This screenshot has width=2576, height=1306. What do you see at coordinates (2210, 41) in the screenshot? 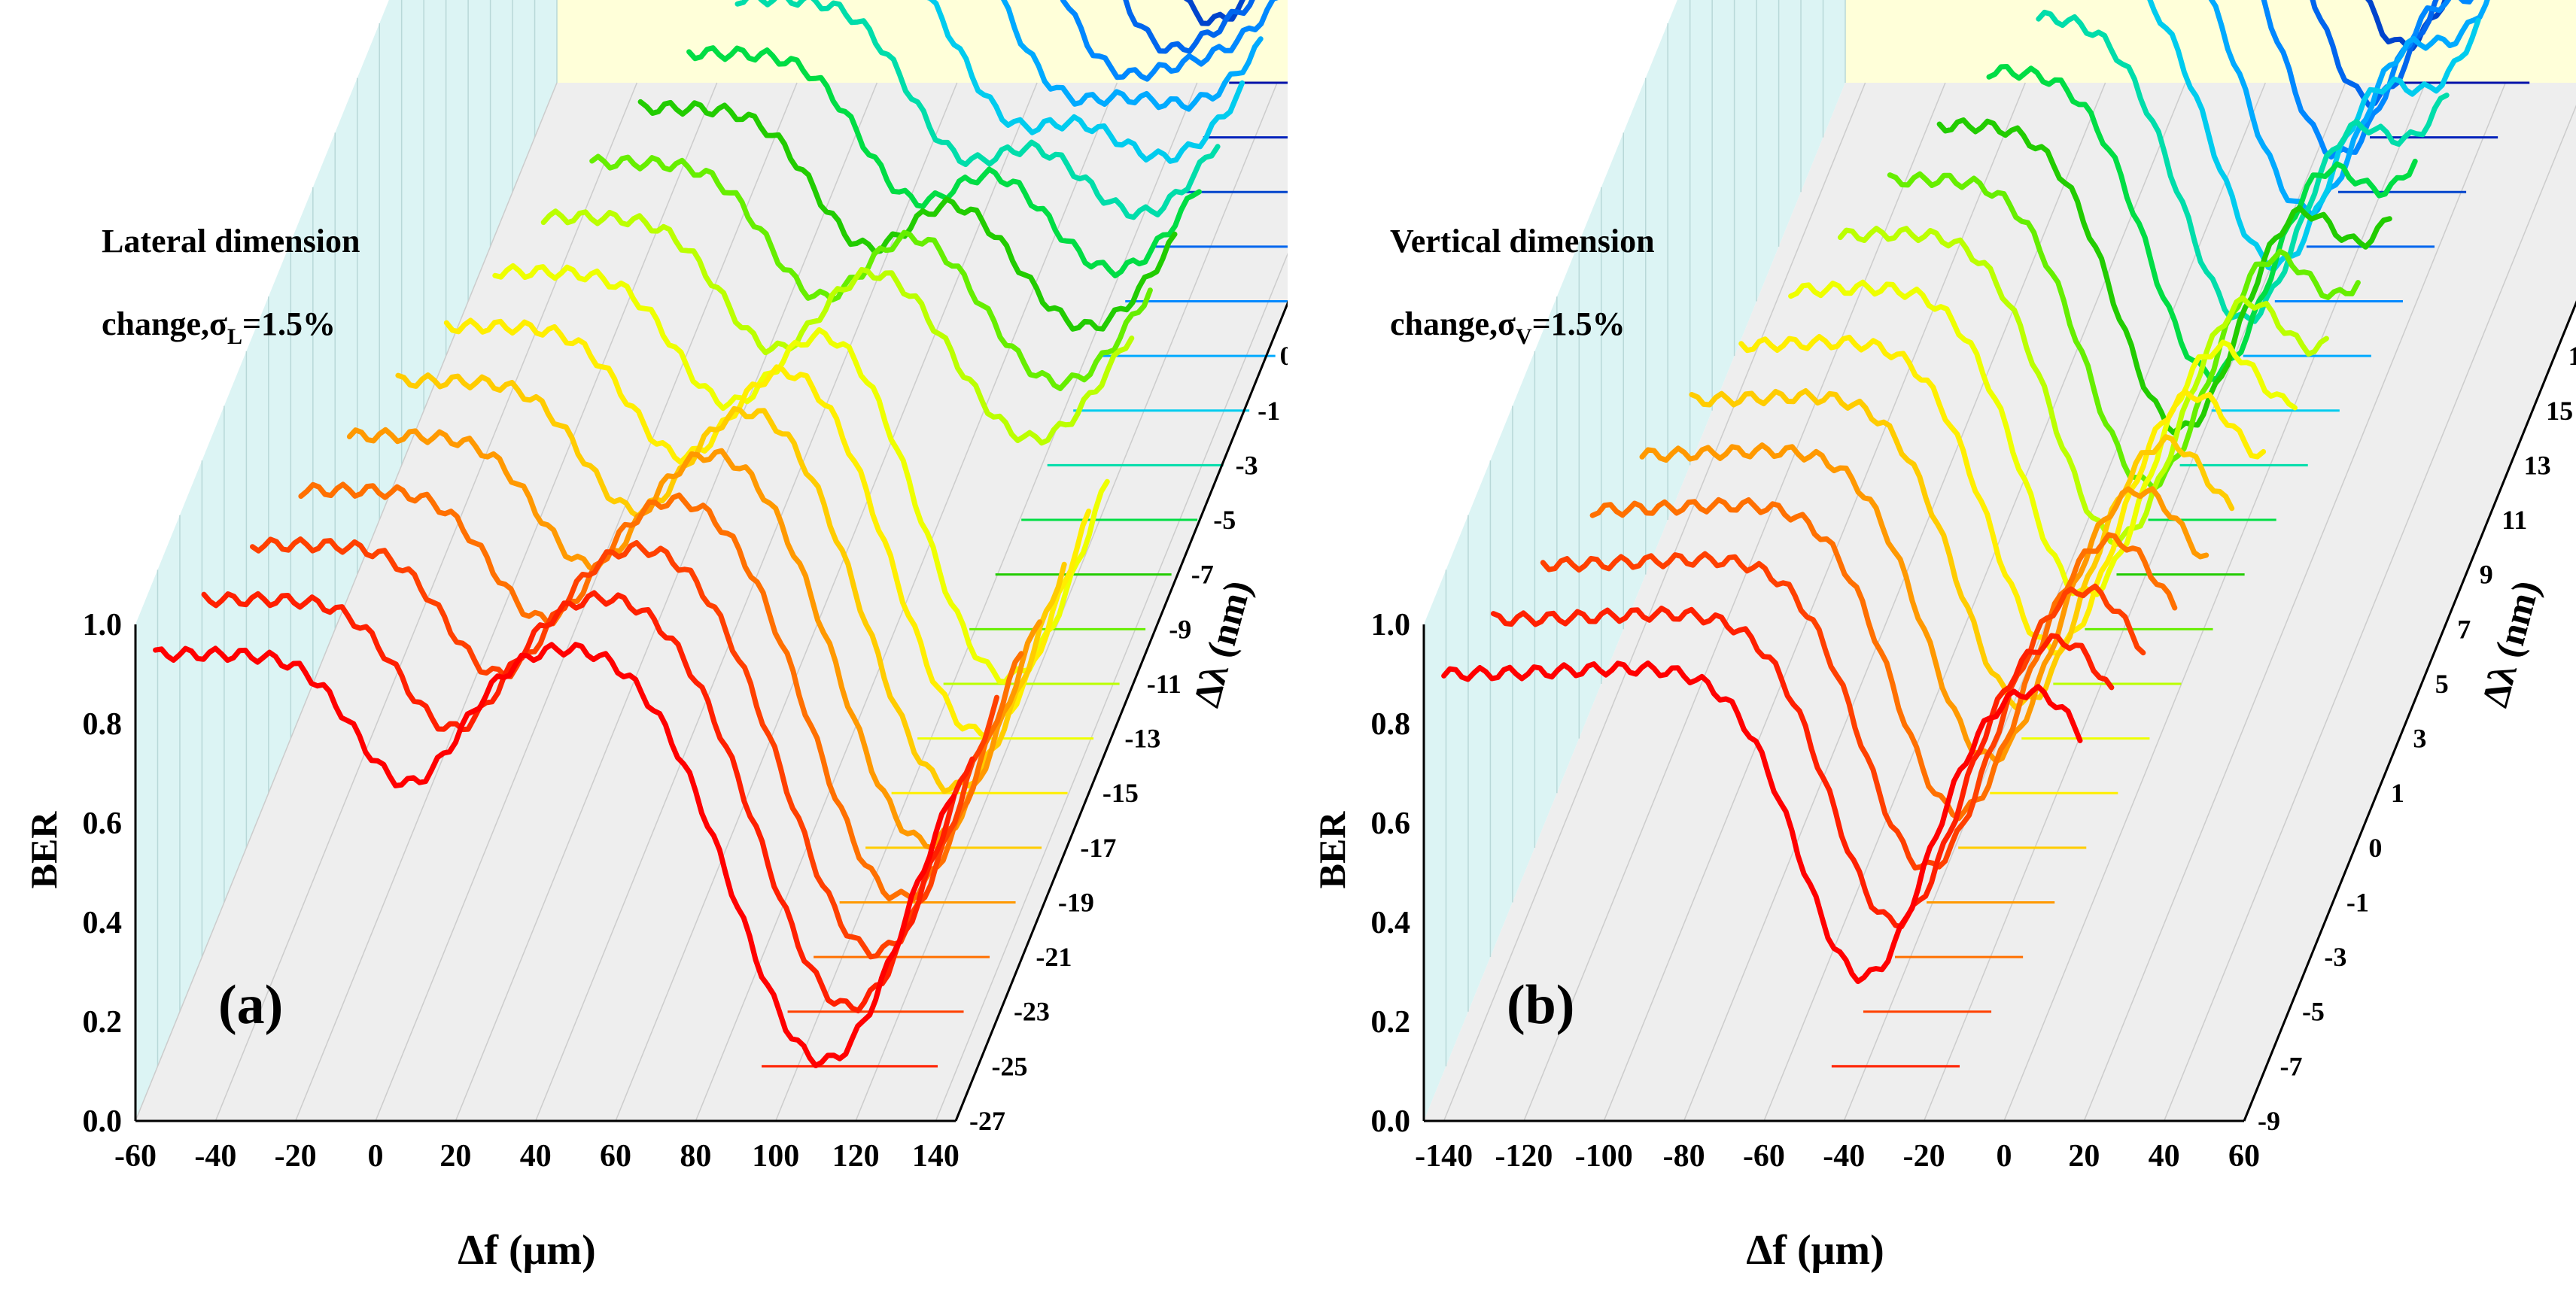
I see `back-wall` at bounding box center [2210, 41].